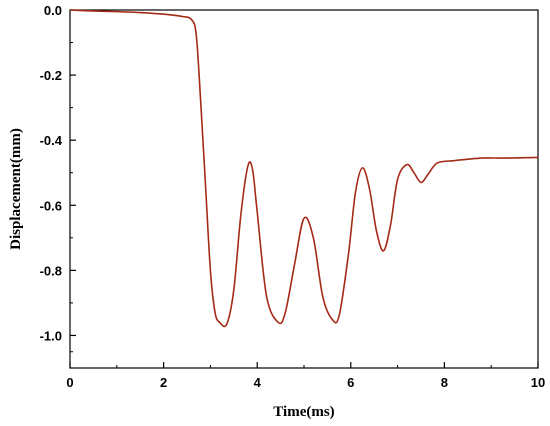 The height and width of the screenshot is (426, 550). I want to click on y-tick-label: -0.8, so click(51, 270).